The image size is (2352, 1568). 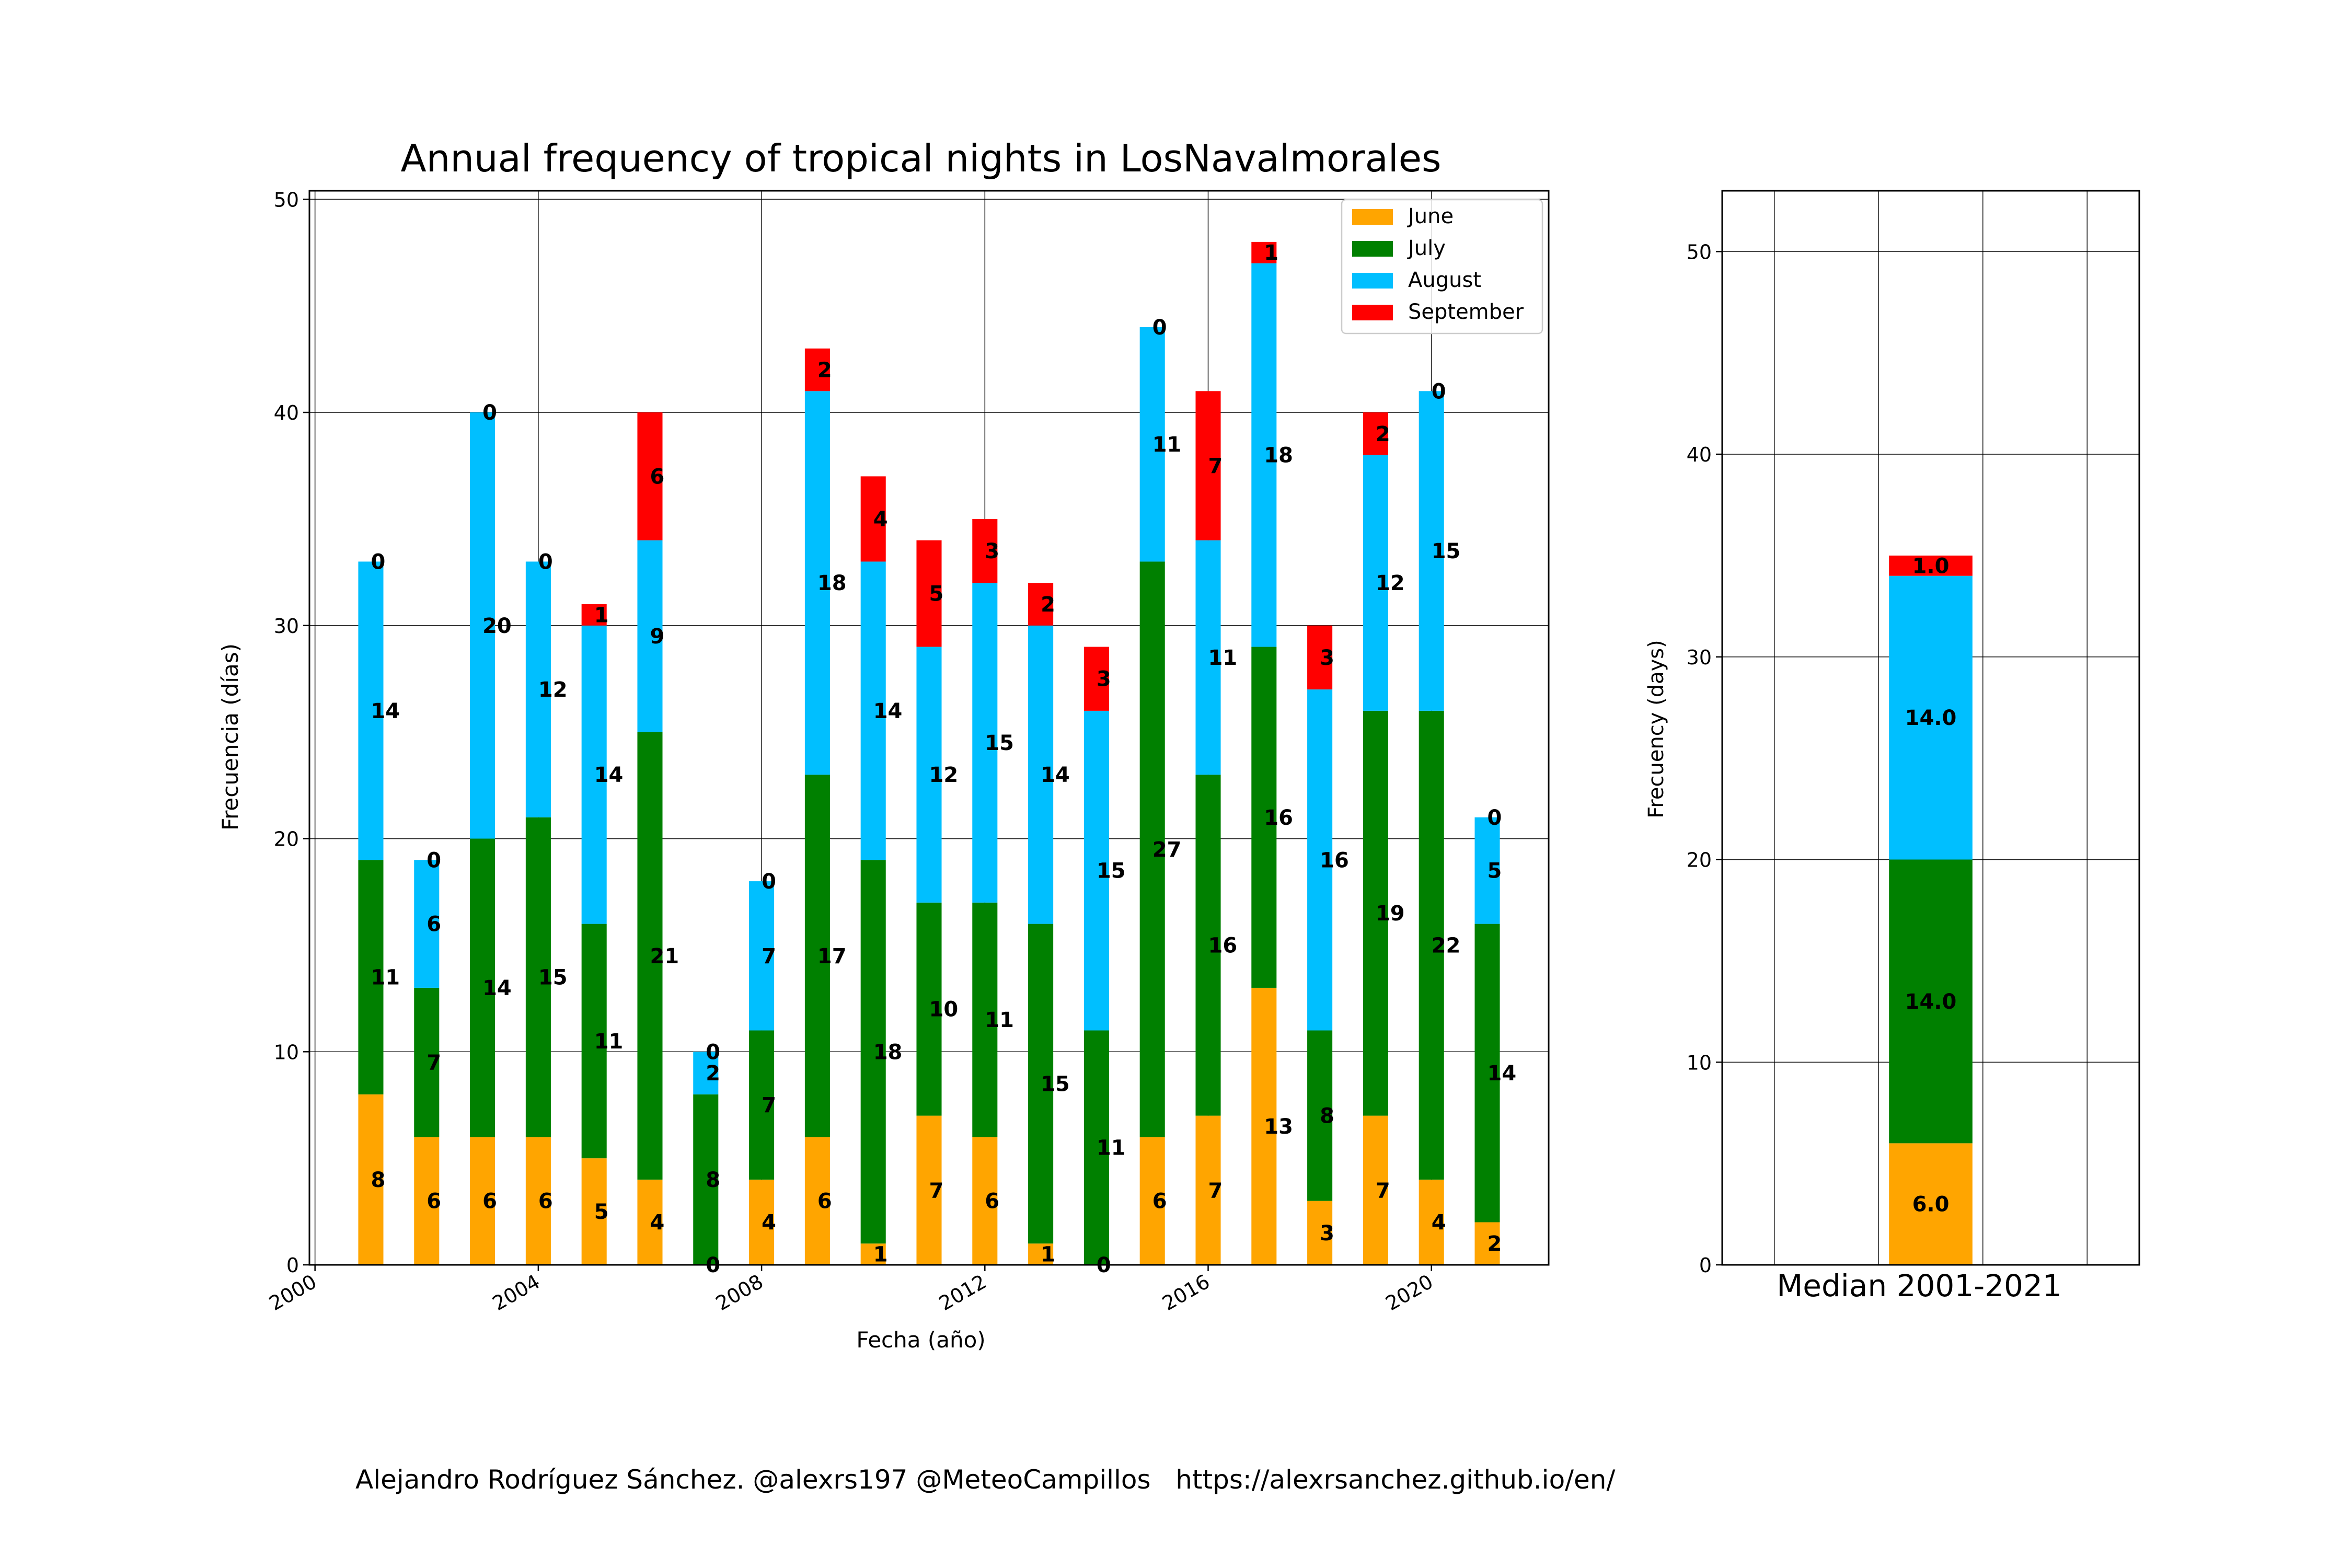 I want to click on median-y-axis-label: Frecuency (days), so click(x=1656, y=729).